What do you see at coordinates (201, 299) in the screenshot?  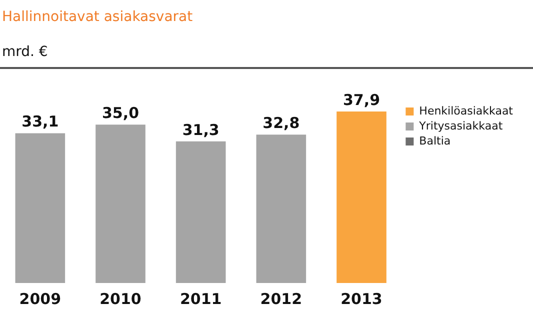 I see `x-tick-label: 2011` at bounding box center [201, 299].